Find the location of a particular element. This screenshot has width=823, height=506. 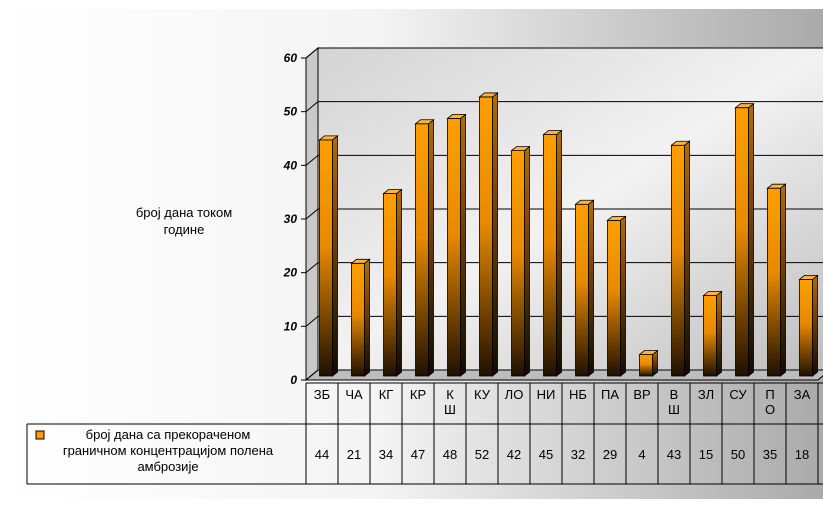

legend-label: граничном концентрацијом полена is located at coordinates (168, 450).